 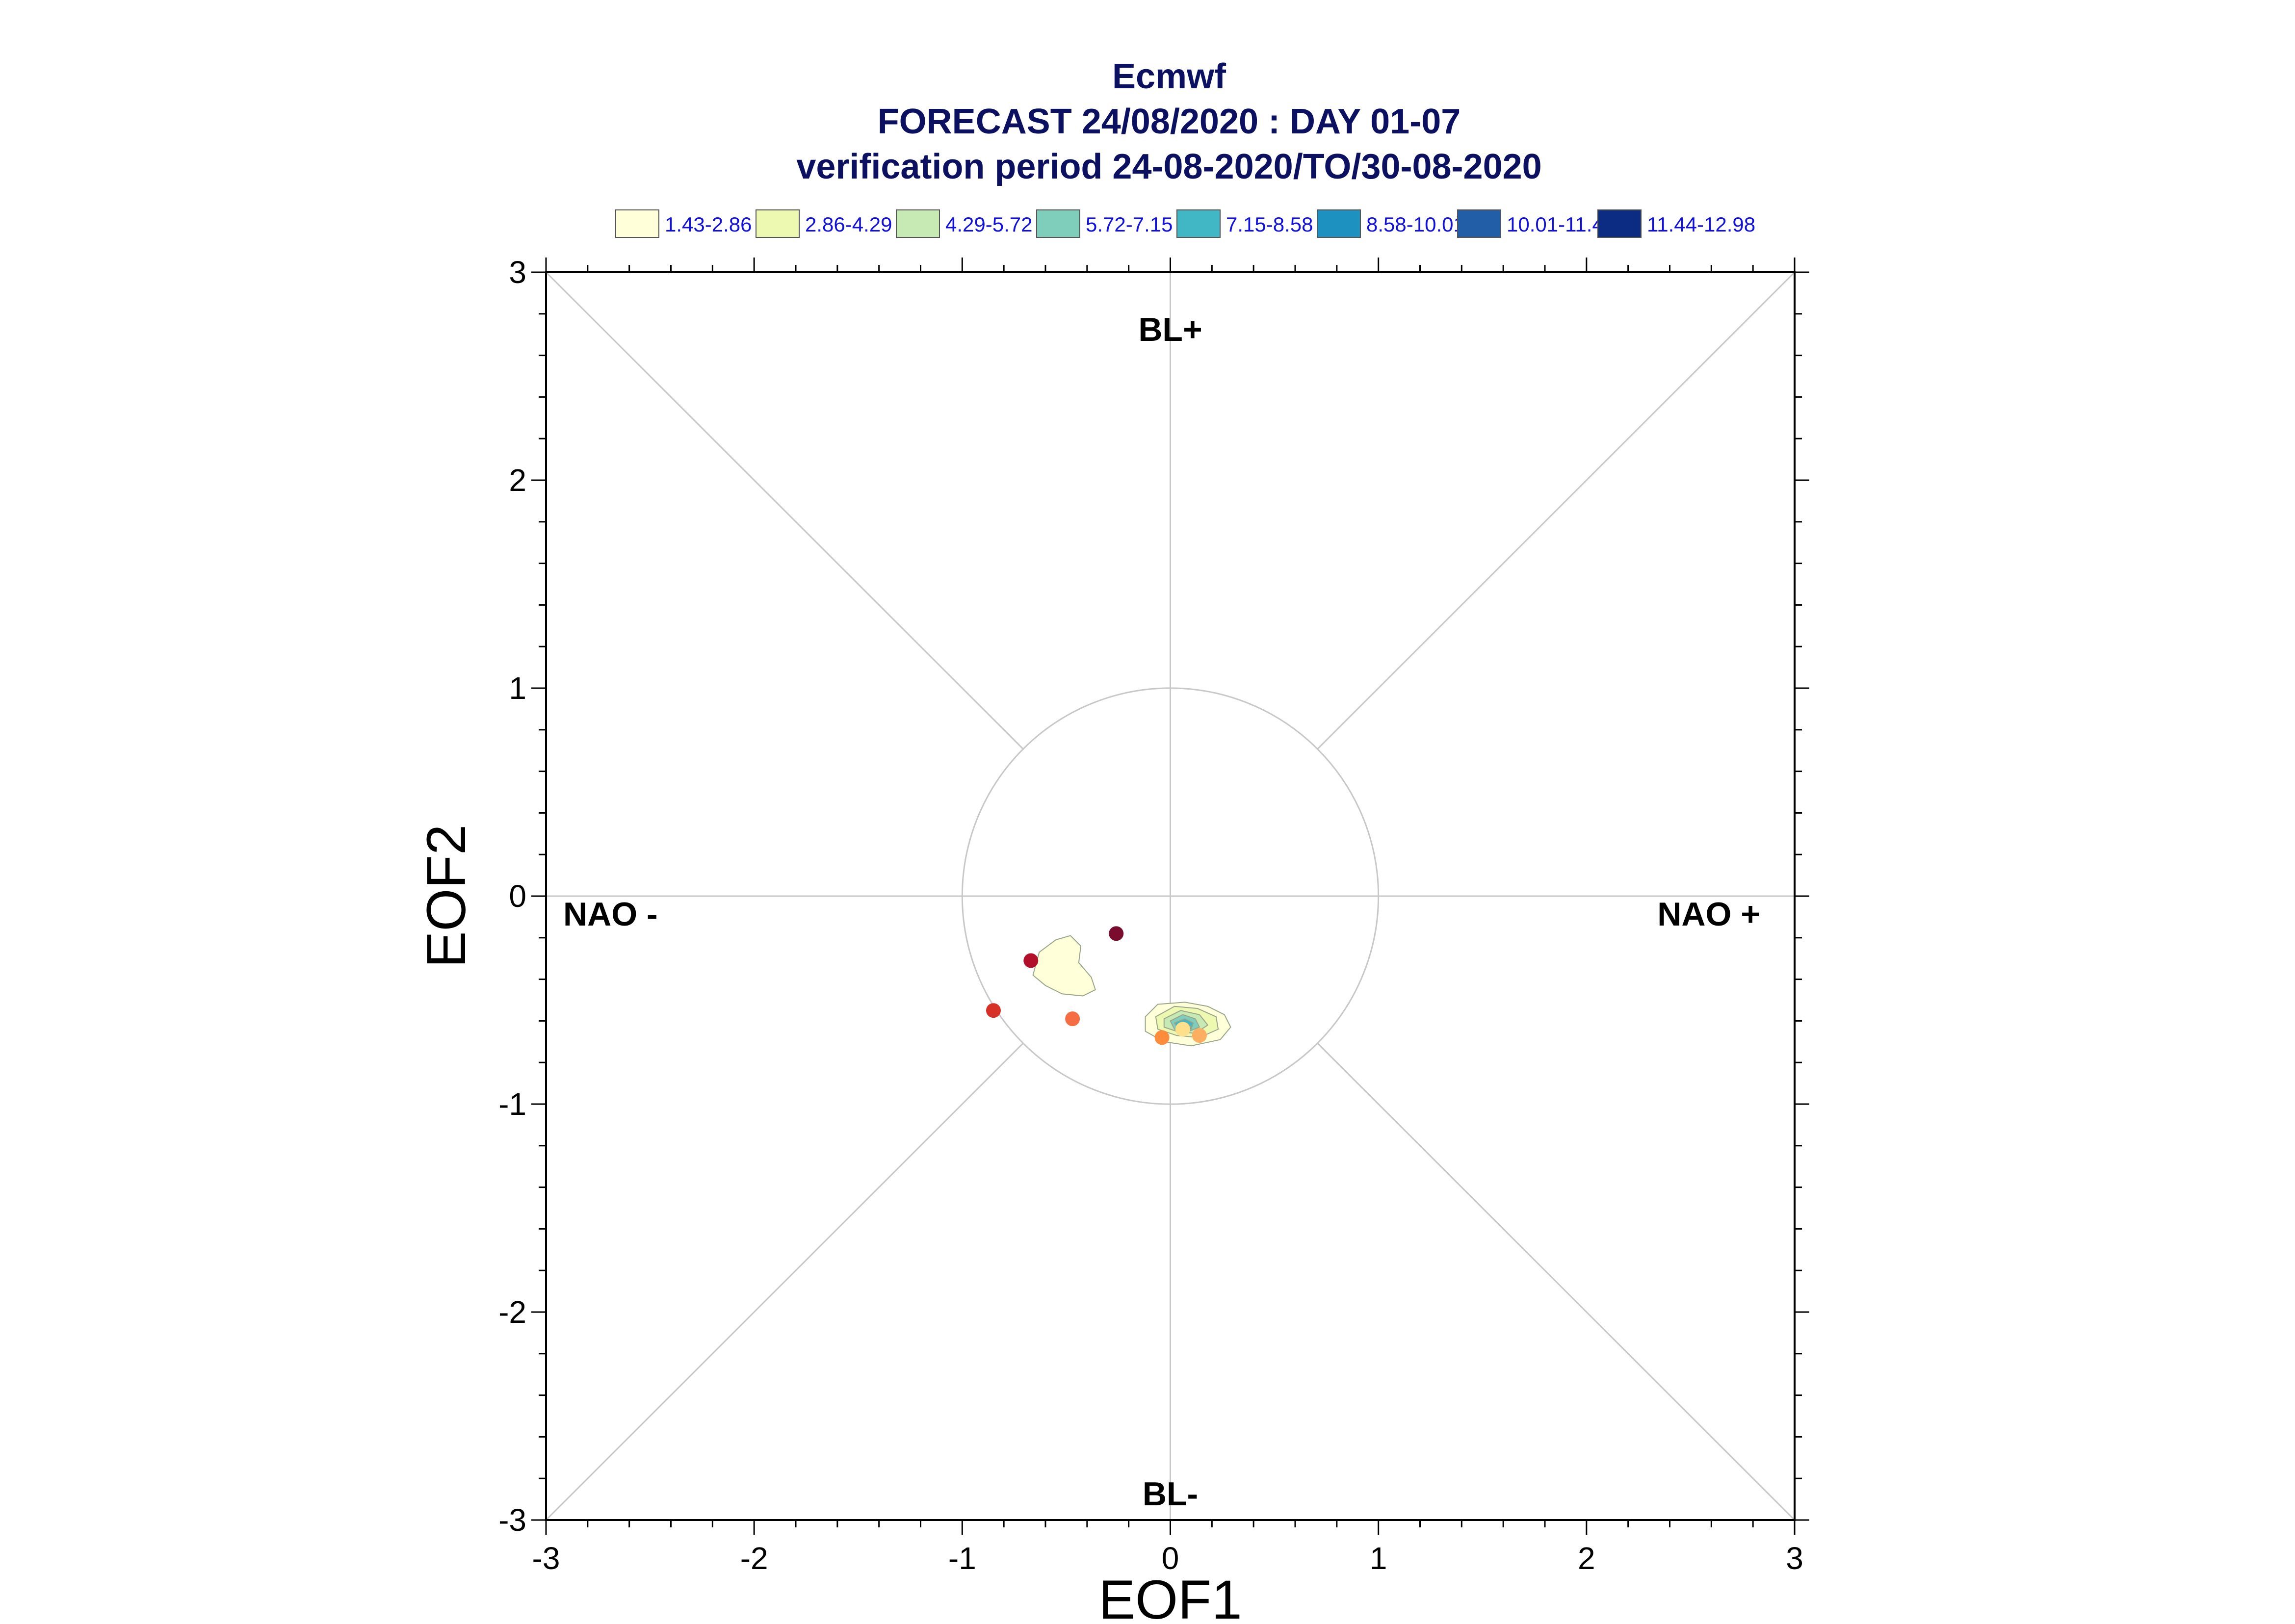 What do you see at coordinates (1169, 76) in the screenshot?
I see `chart-title: Ecmwf` at bounding box center [1169, 76].